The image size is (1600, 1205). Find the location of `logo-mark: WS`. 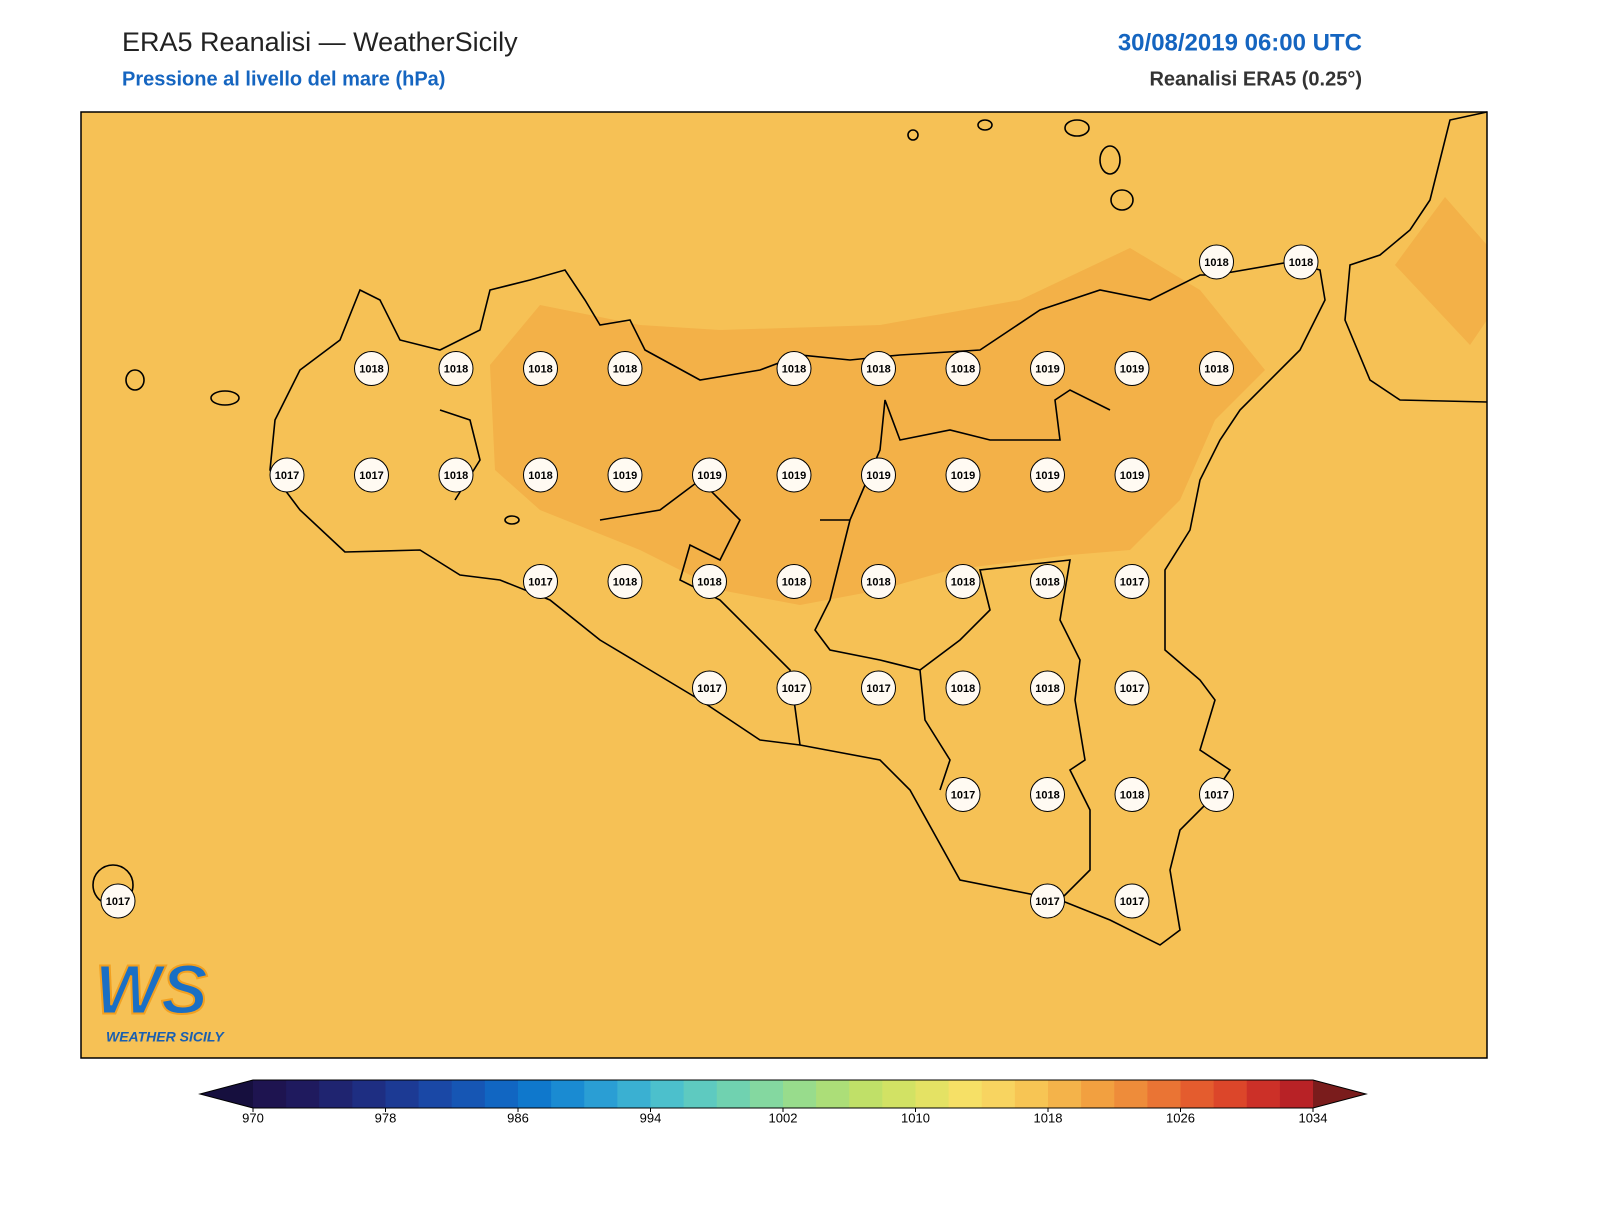

logo-mark: WS is located at coordinates (151, 989).